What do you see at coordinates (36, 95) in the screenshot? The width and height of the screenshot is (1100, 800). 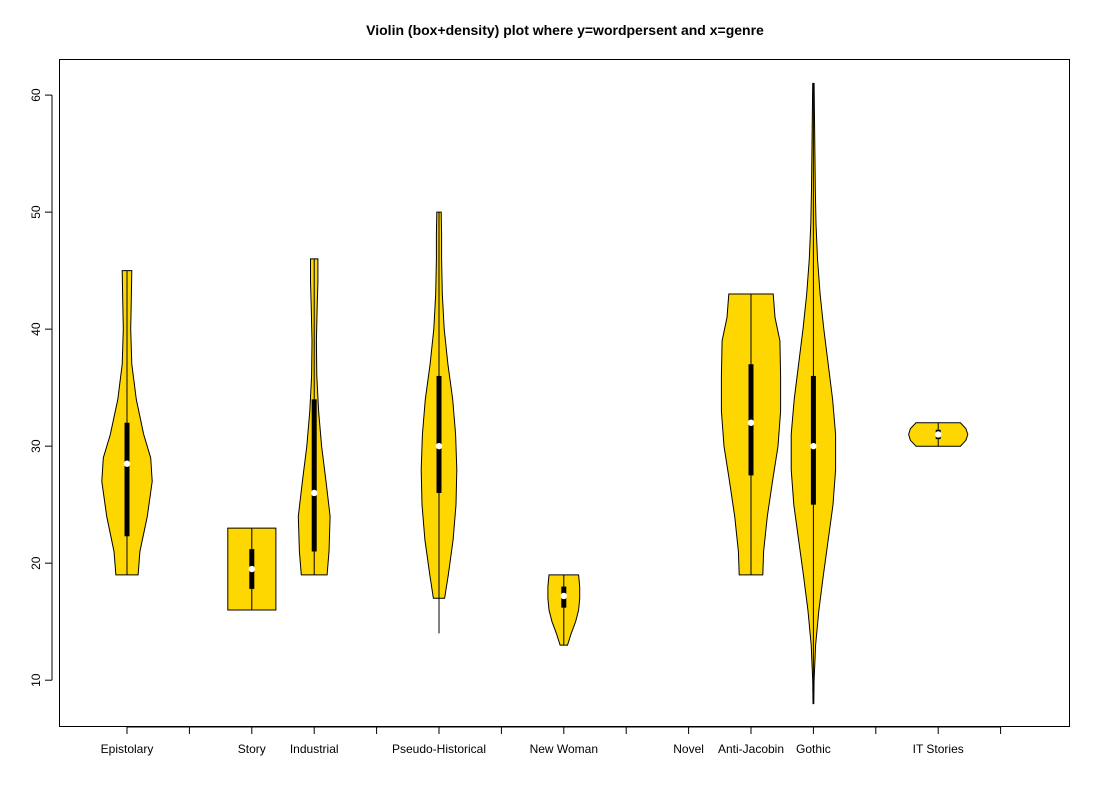 I see `y-tick-label: 60` at bounding box center [36, 95].